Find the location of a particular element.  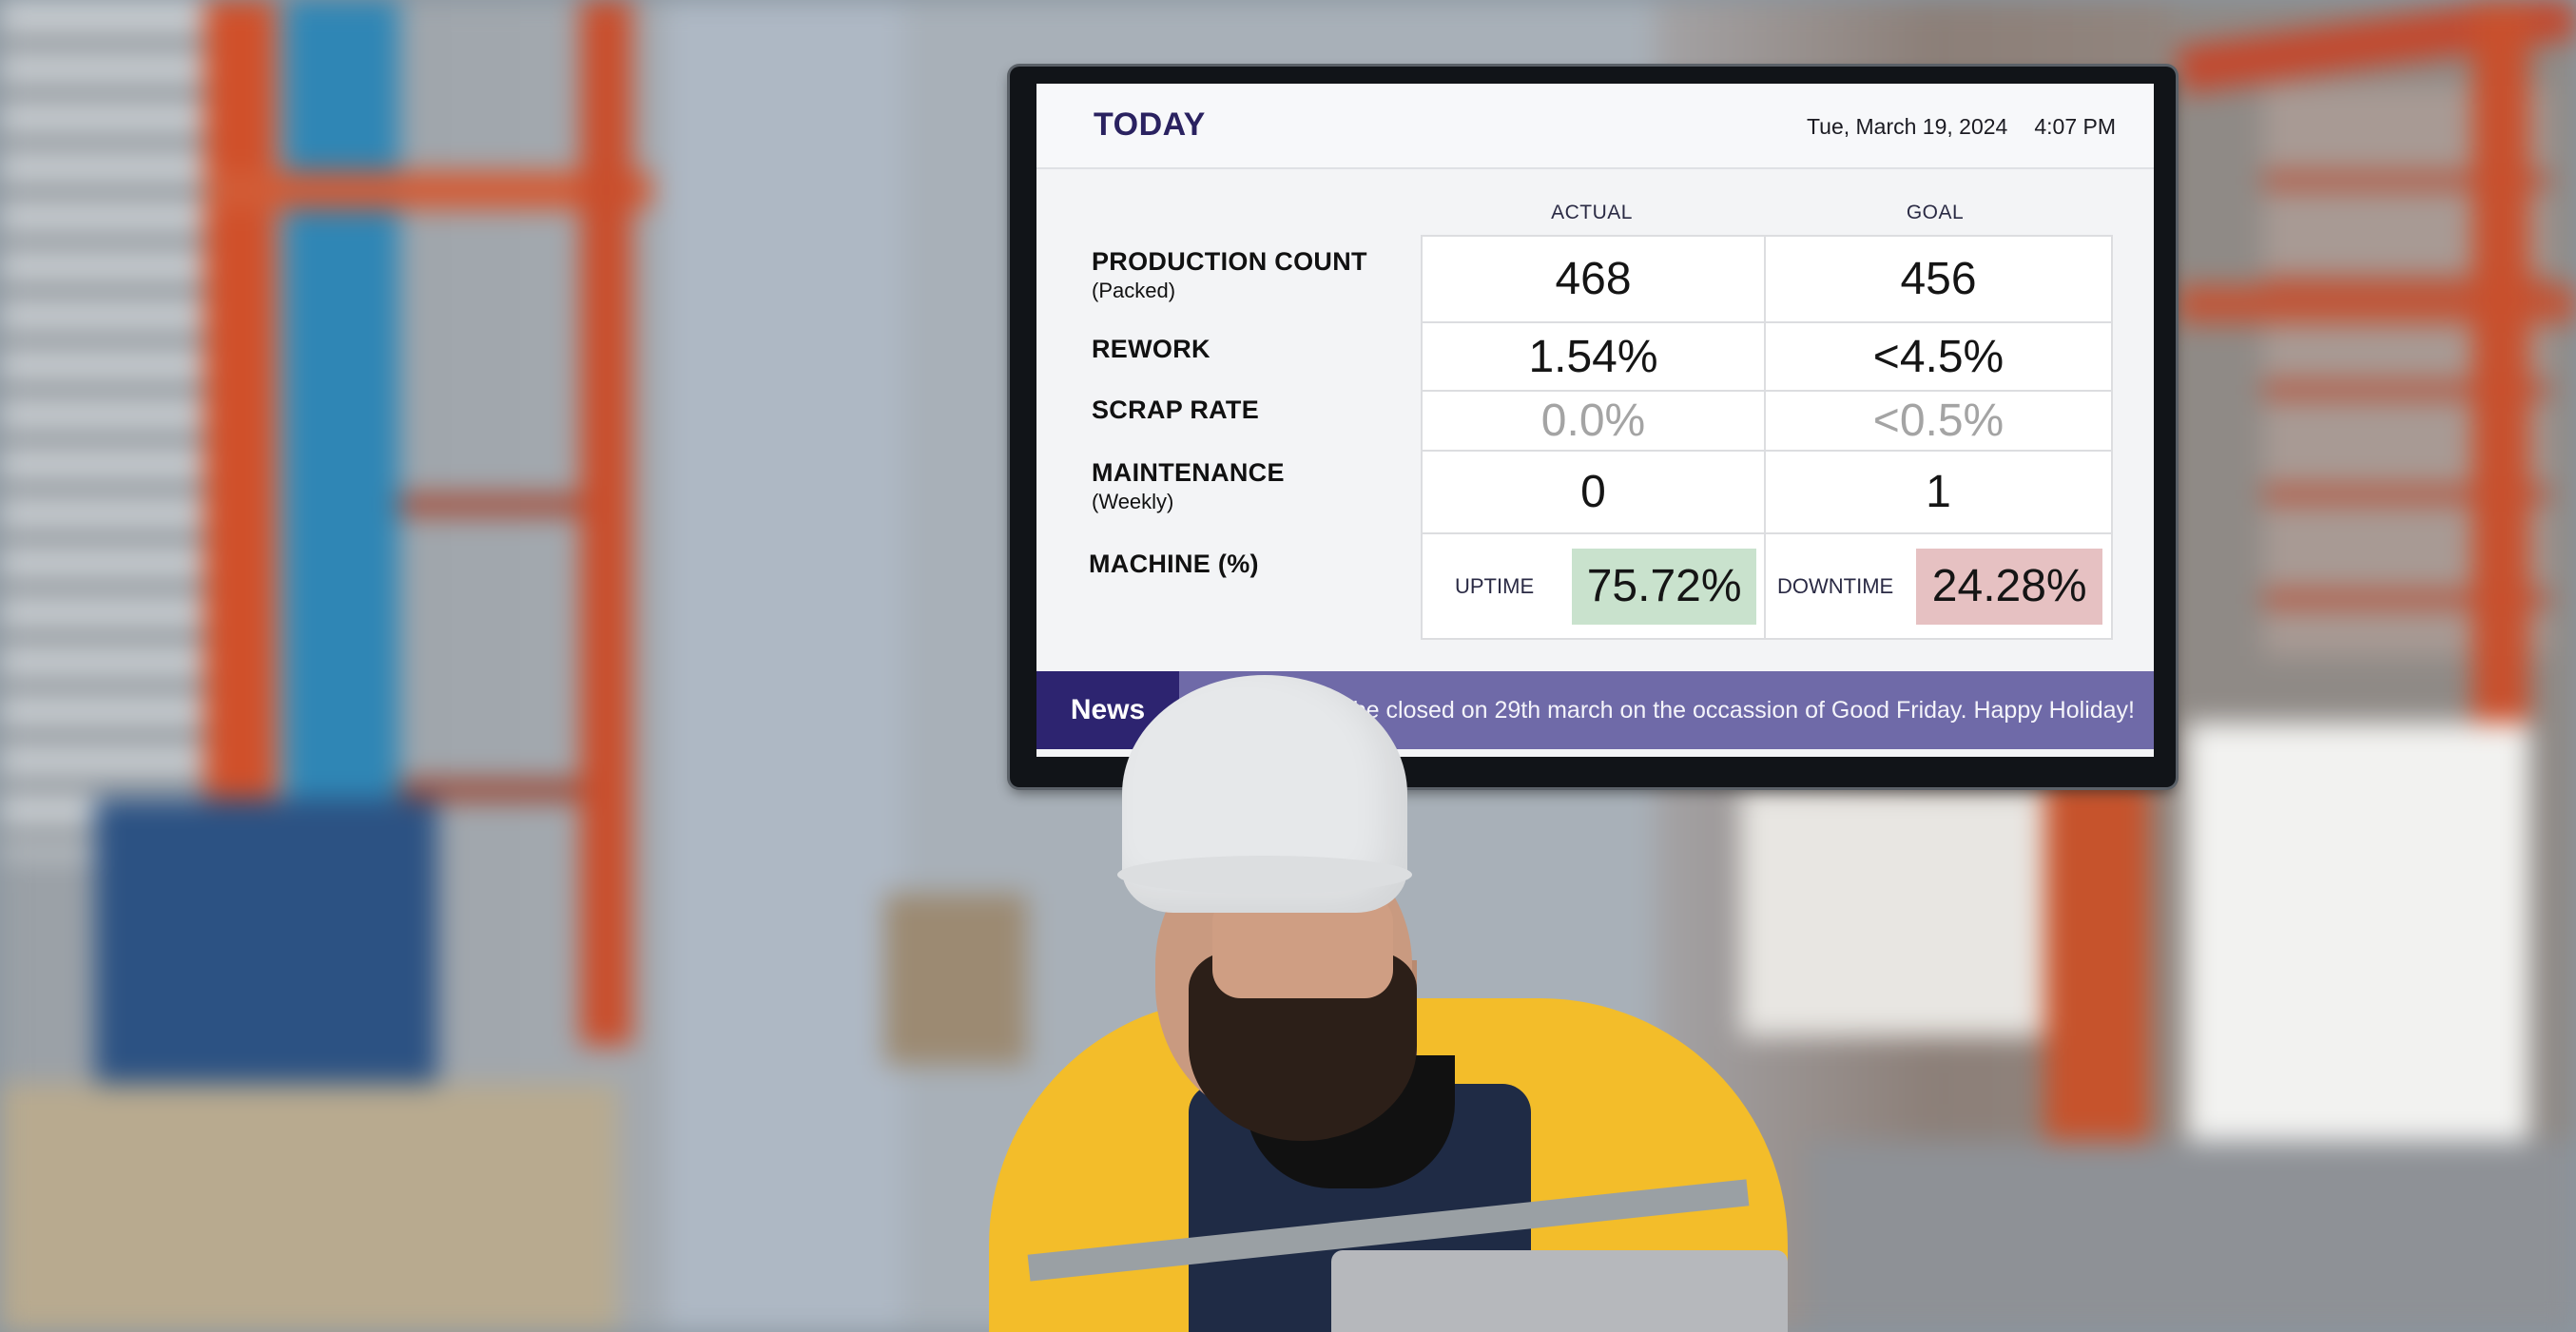

row-label-production-count: PRODUCTION COUNT (Packed) is located at coordinates (1229, 275).